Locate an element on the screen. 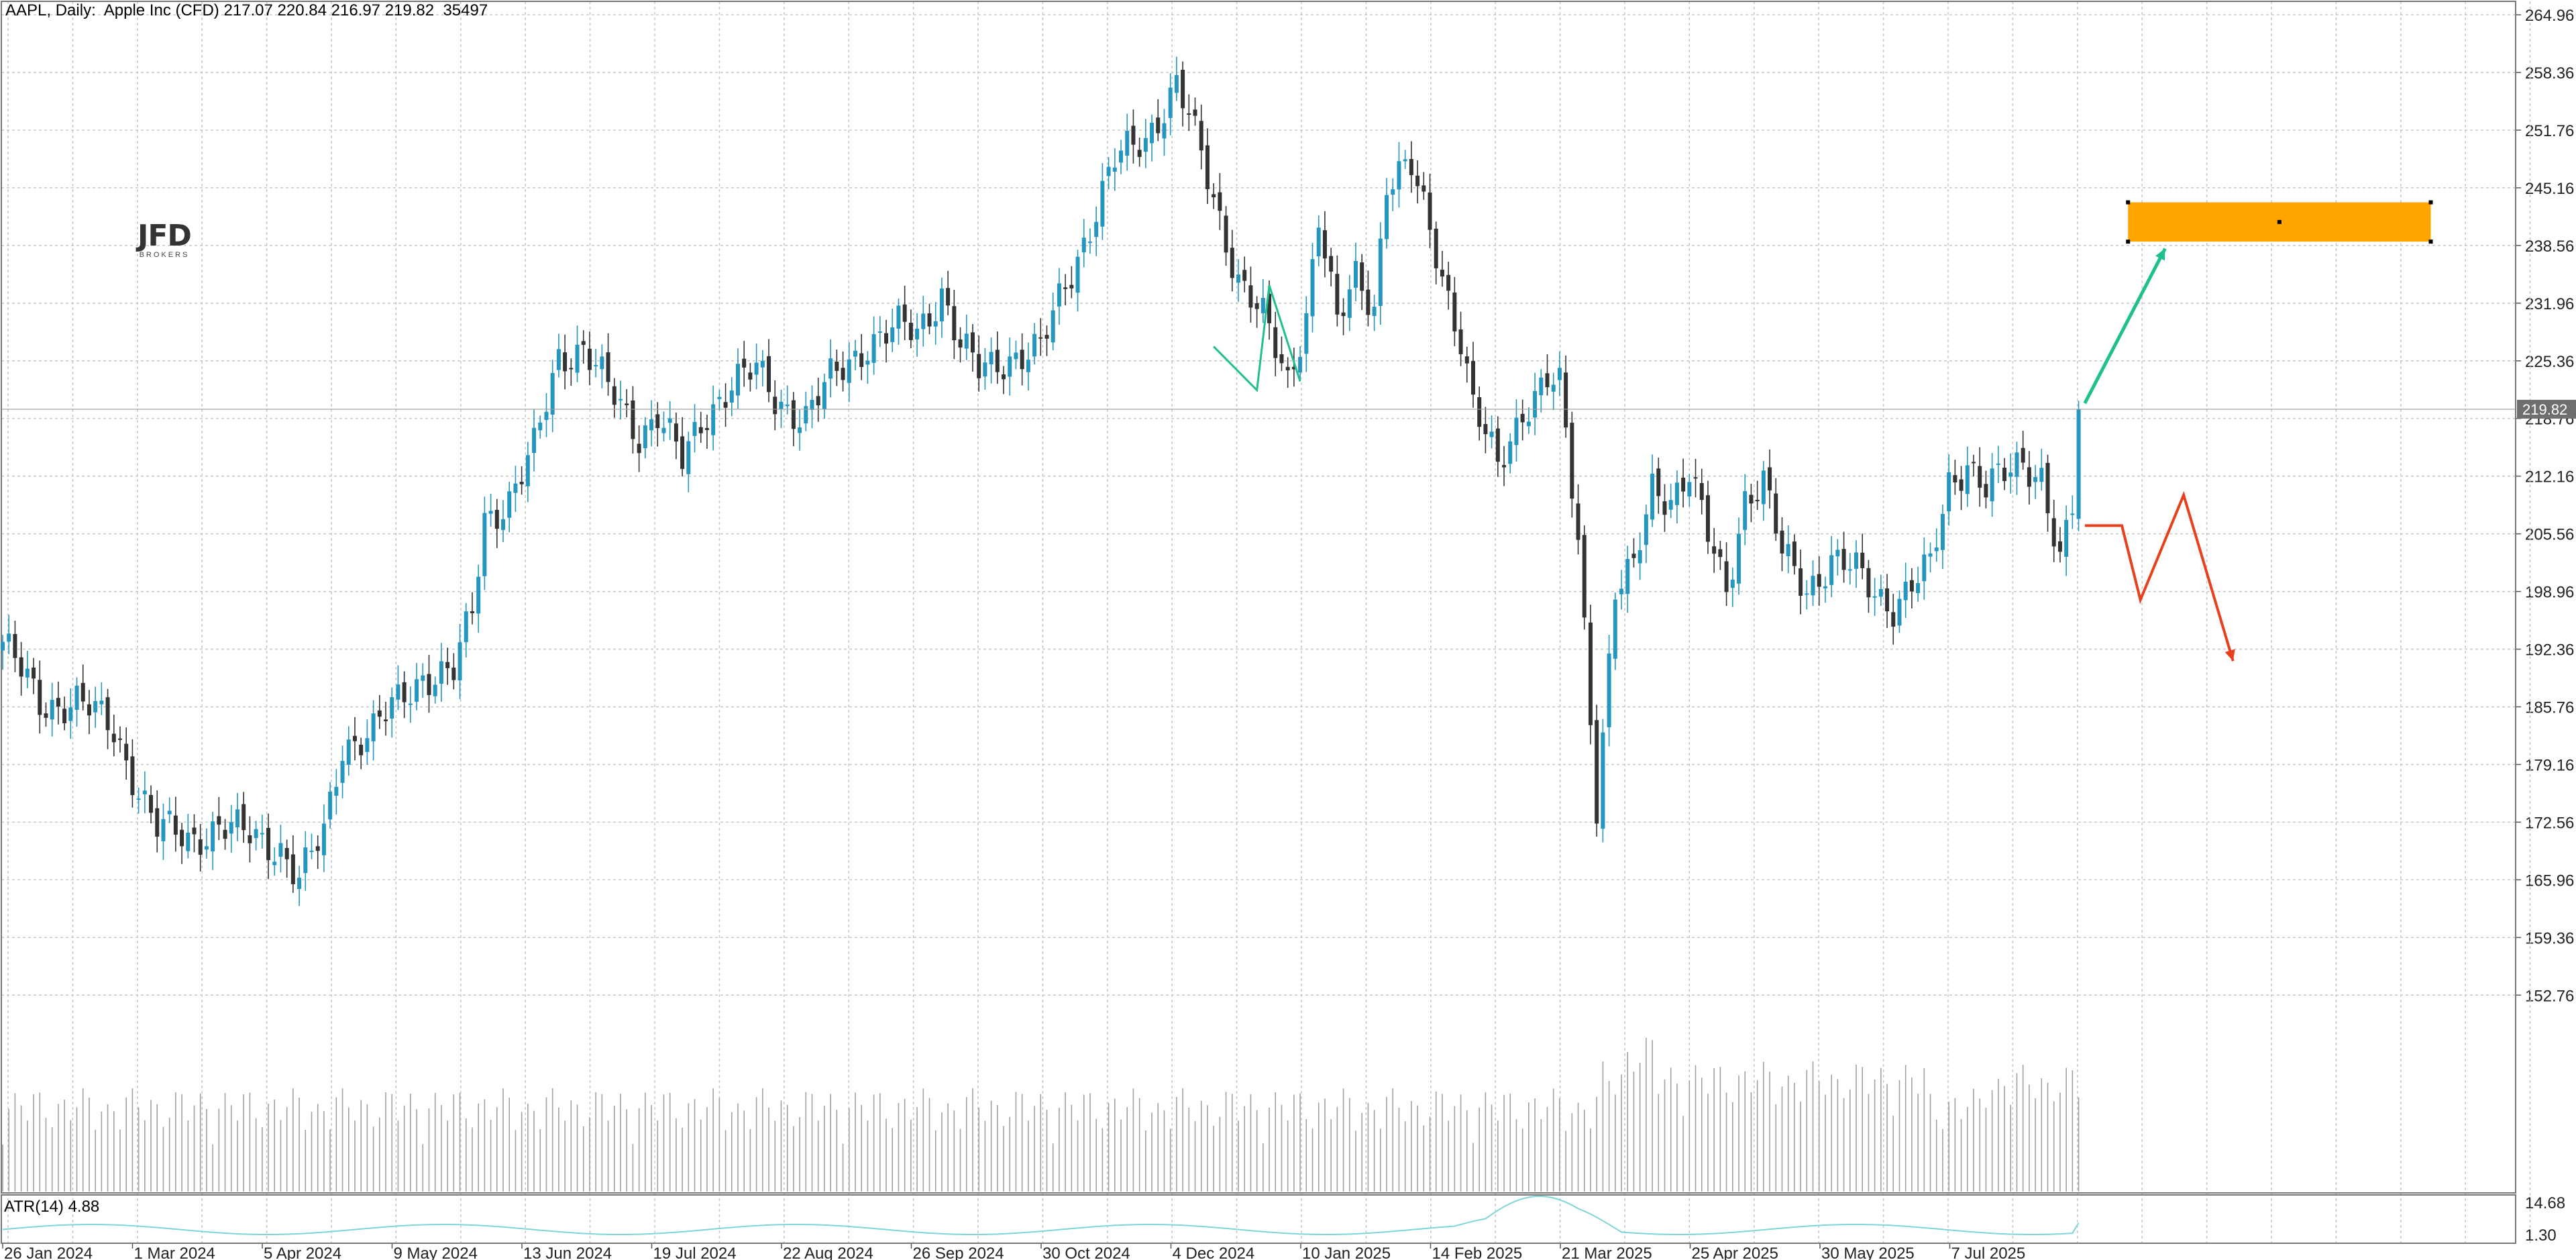 Image resolution: width=2576 pixels, height=1260 pixels. x-tick-label: 21 Mar 2025 is located at coordinates (1607, 1253).